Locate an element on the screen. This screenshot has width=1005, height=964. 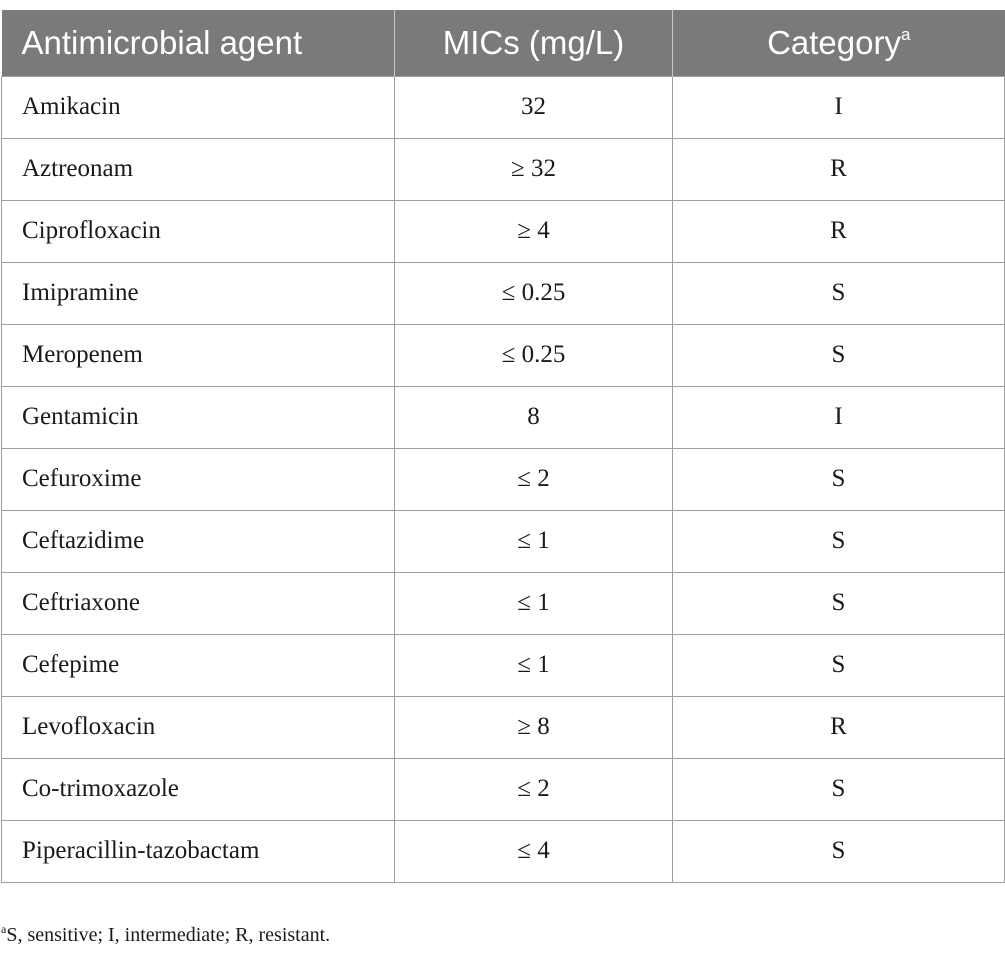
header-antimicrobial-agent: Antimicrobial agent is located at coordinates (198, 43).